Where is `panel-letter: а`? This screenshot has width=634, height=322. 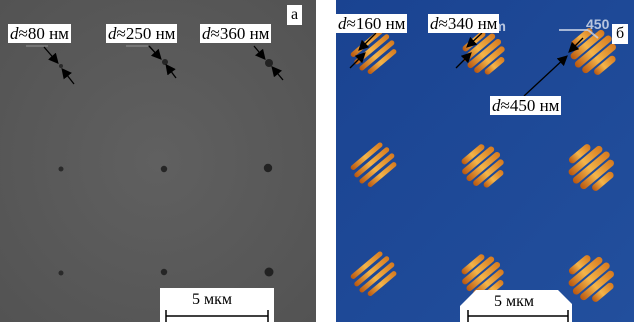
panel-letter: а is located at coordinates (295, 15).